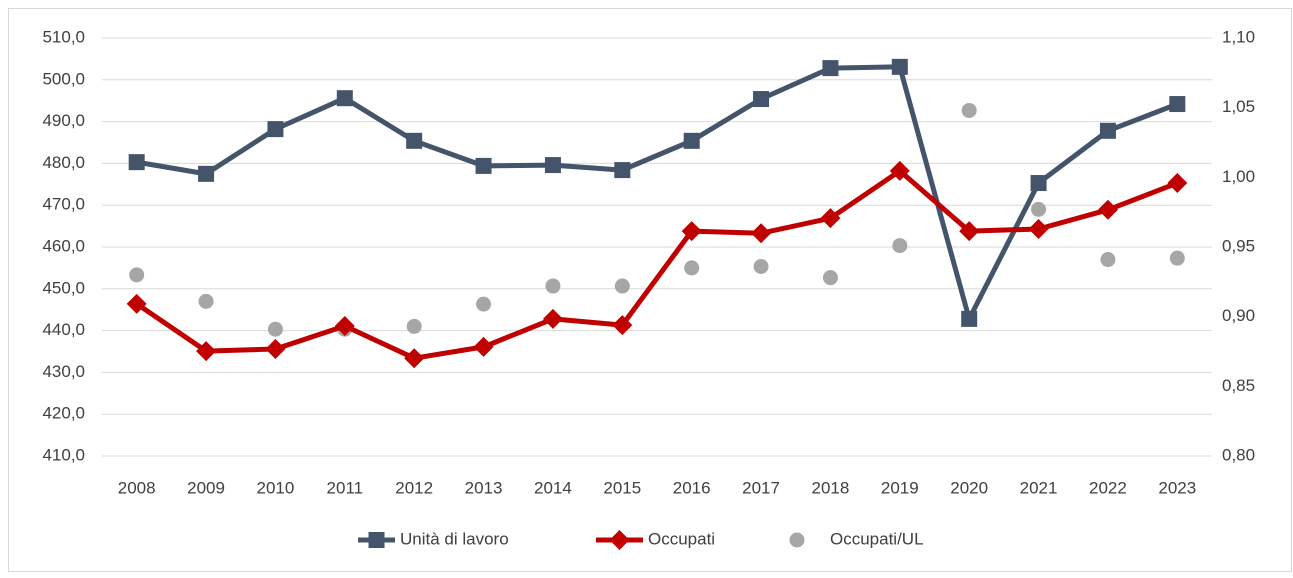 This screenshot has width=1293, height=578. I want to click on legend-label: Occupati/UL, so click(877, 538).